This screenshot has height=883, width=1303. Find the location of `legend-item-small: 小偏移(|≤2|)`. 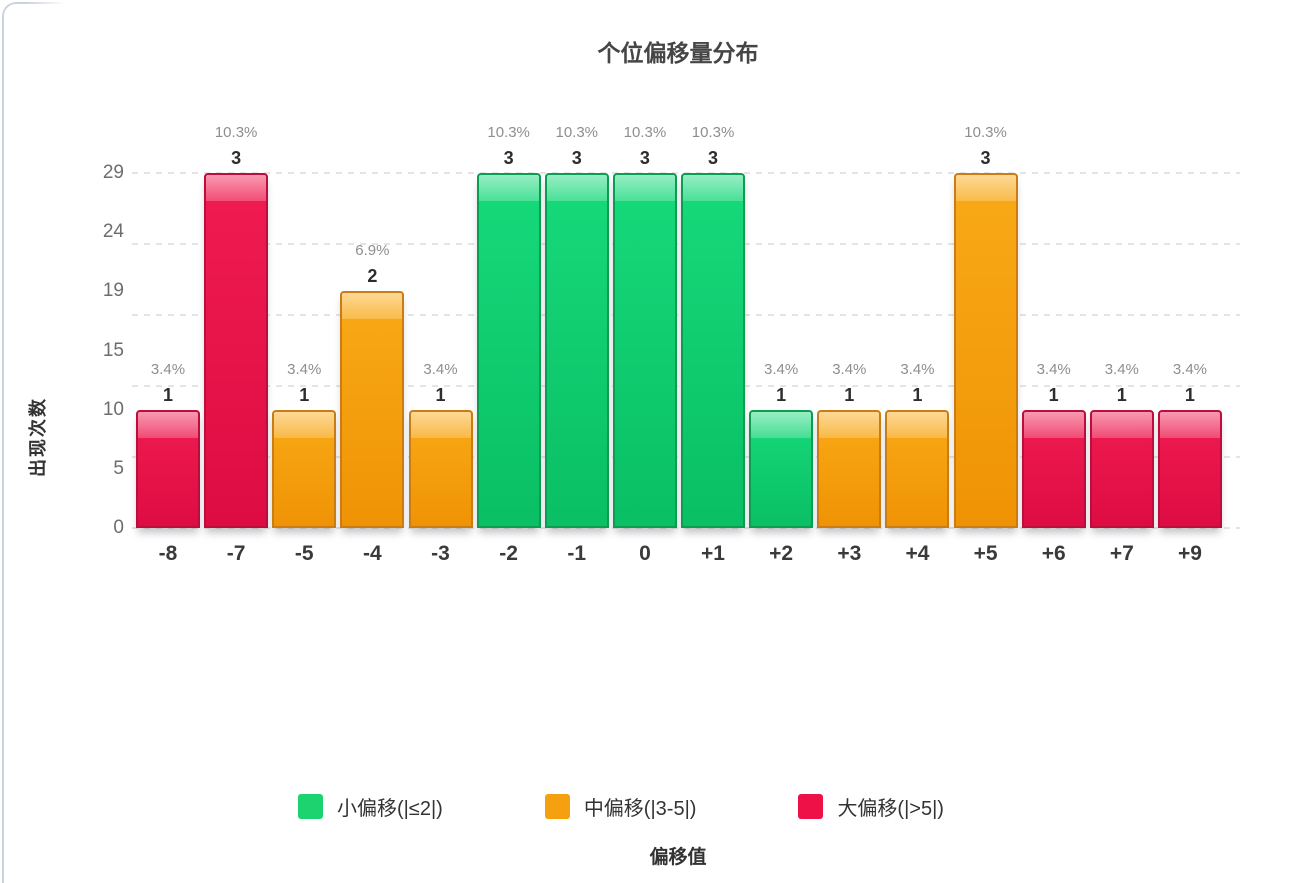

legend-item-small: 小偏移(|≤2|) is located at coordinates (370, 806).